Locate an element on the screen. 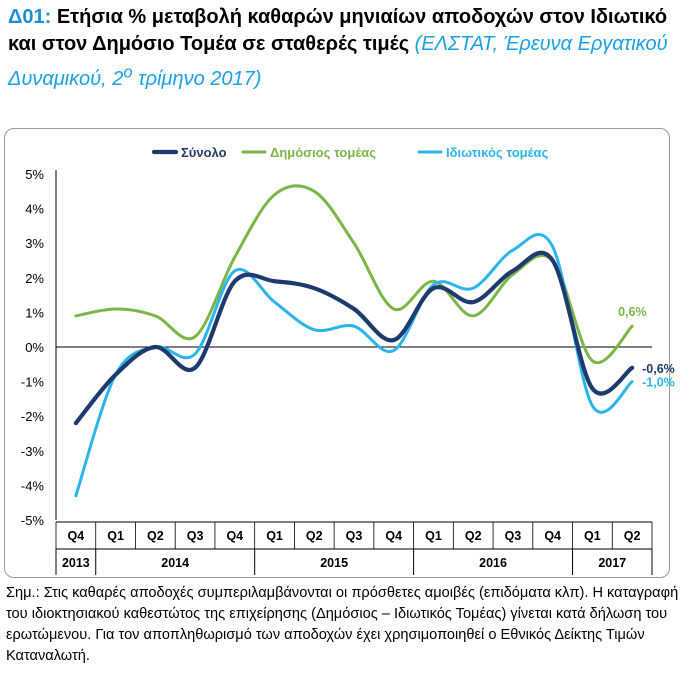 The width and height of the screenshot is (700, 676). legend-label: Δημόσιος τομέας is located at coordinates (323, 152).